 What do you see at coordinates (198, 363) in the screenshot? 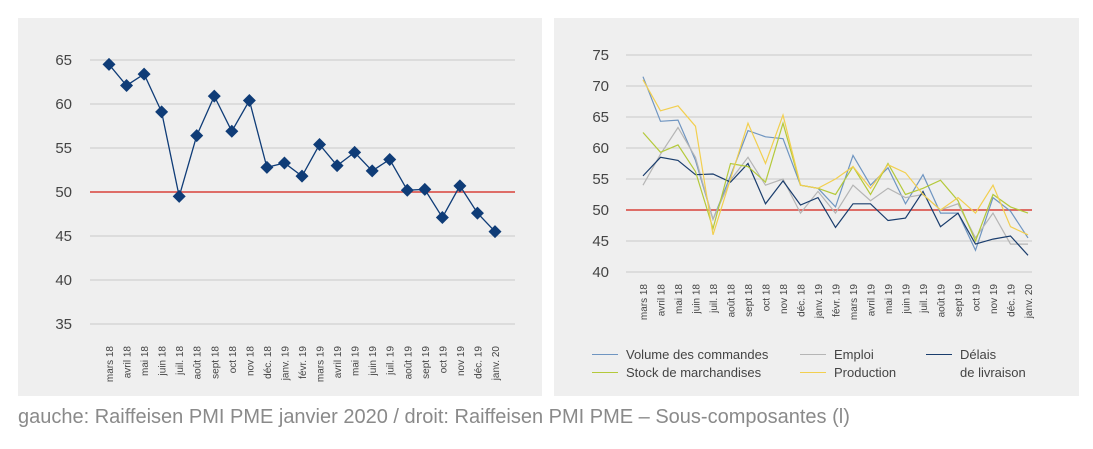
I see `left-xtick-5: août 18` at bounding box center [198, 363].